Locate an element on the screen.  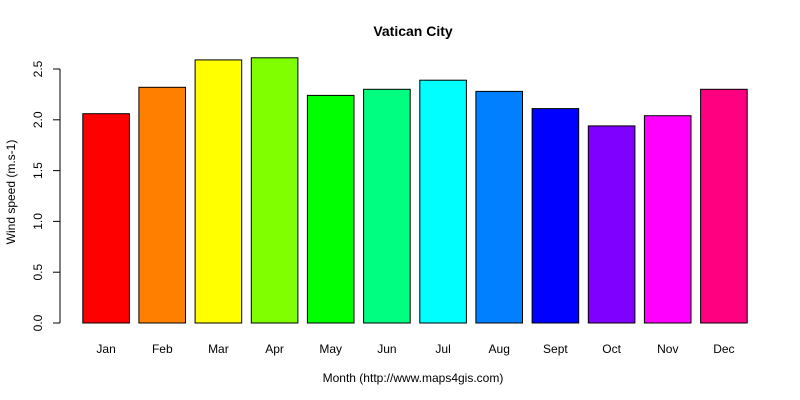
bar-dec is located at coordinates (724, 206).